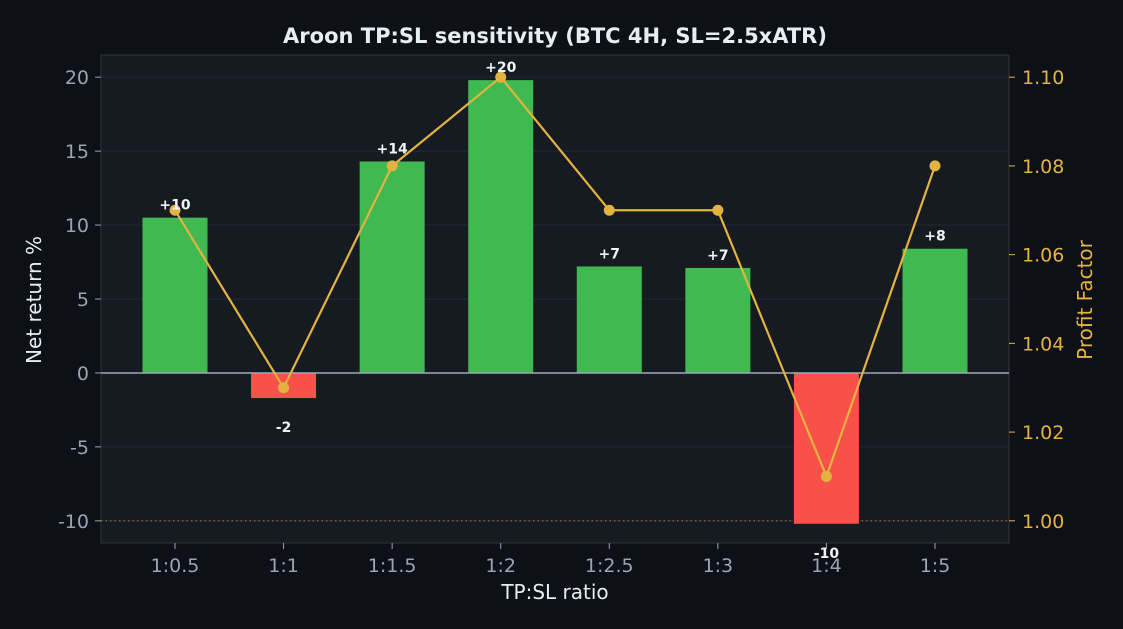 The height and width of the screenshot is (629, 1123). I want to click on y-tick-label: 10, so click(77, 226).